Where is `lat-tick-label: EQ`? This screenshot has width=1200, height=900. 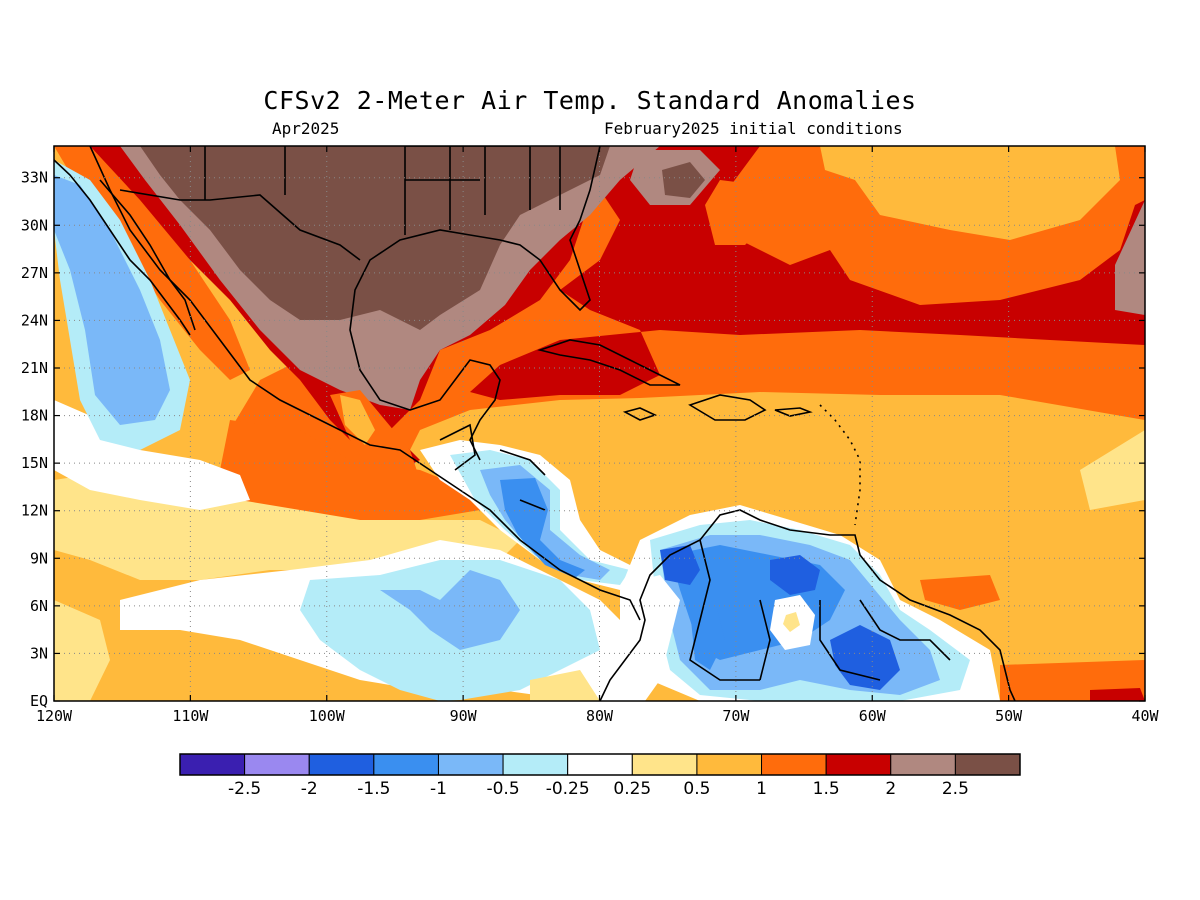
lat-tick-label: EQ is located at coordinates (39, 701).